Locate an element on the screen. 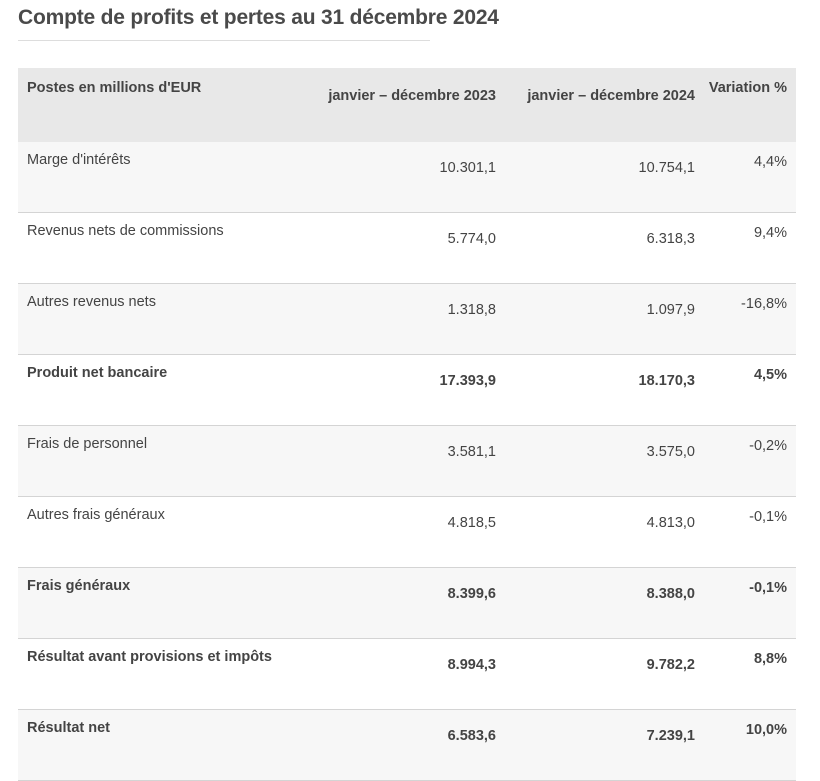 The height and width of the screenshot is (781, 820). table-row: Marge d'intérêts 10.301,1 10.754,1 4,4% is located at coordinates (407, 177).